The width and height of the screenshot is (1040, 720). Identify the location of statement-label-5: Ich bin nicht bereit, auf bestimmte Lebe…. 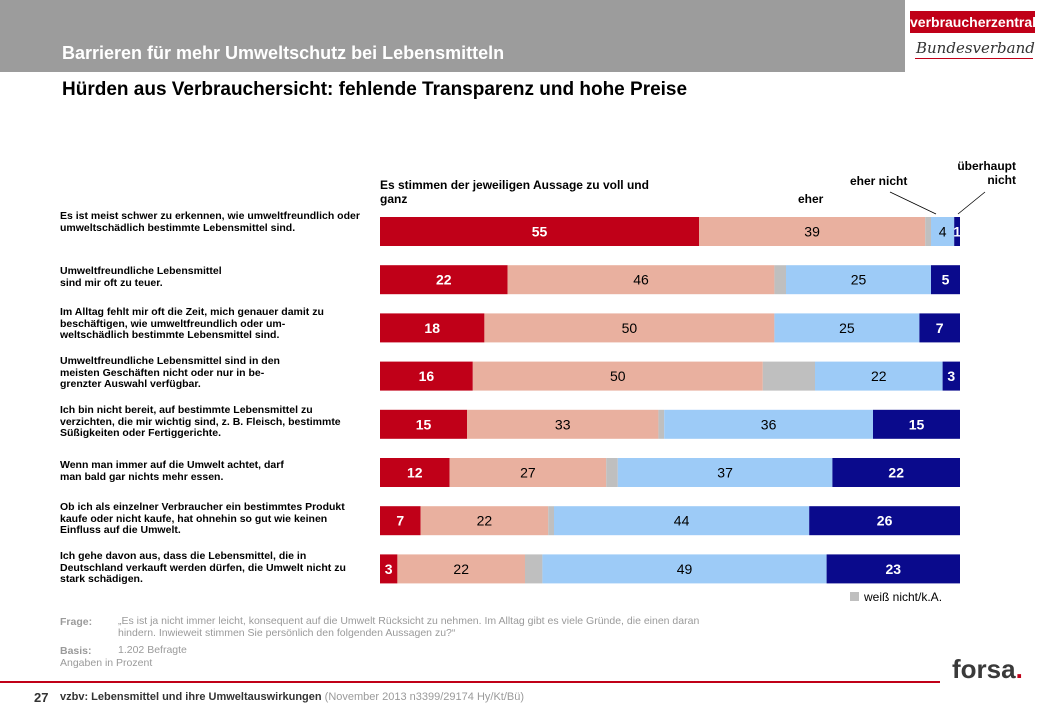
(200, 421).